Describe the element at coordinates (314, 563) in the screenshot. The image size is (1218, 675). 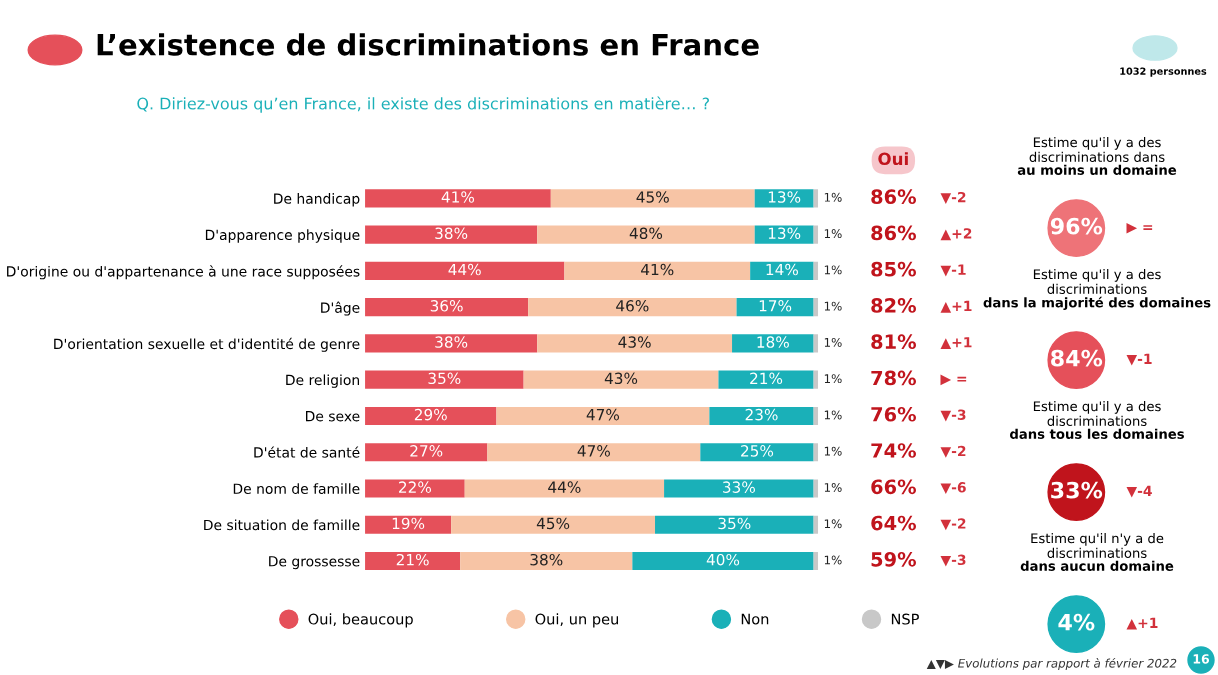
I see `y-tick-label: De grossesse` at that location.